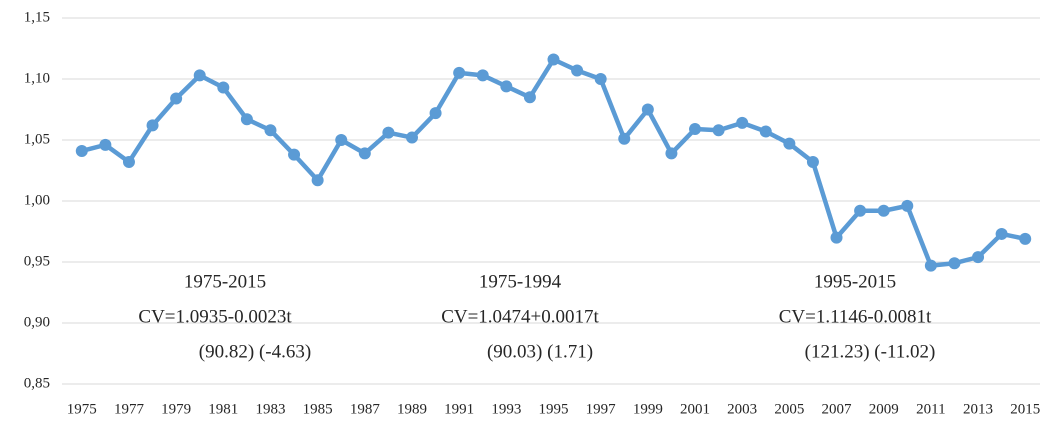 The height and width of the screenshot is (423, 1049). Describe the element at coordinates (37, 261) in the screenshot. I see `y-tick-label: 0,95` at that location.